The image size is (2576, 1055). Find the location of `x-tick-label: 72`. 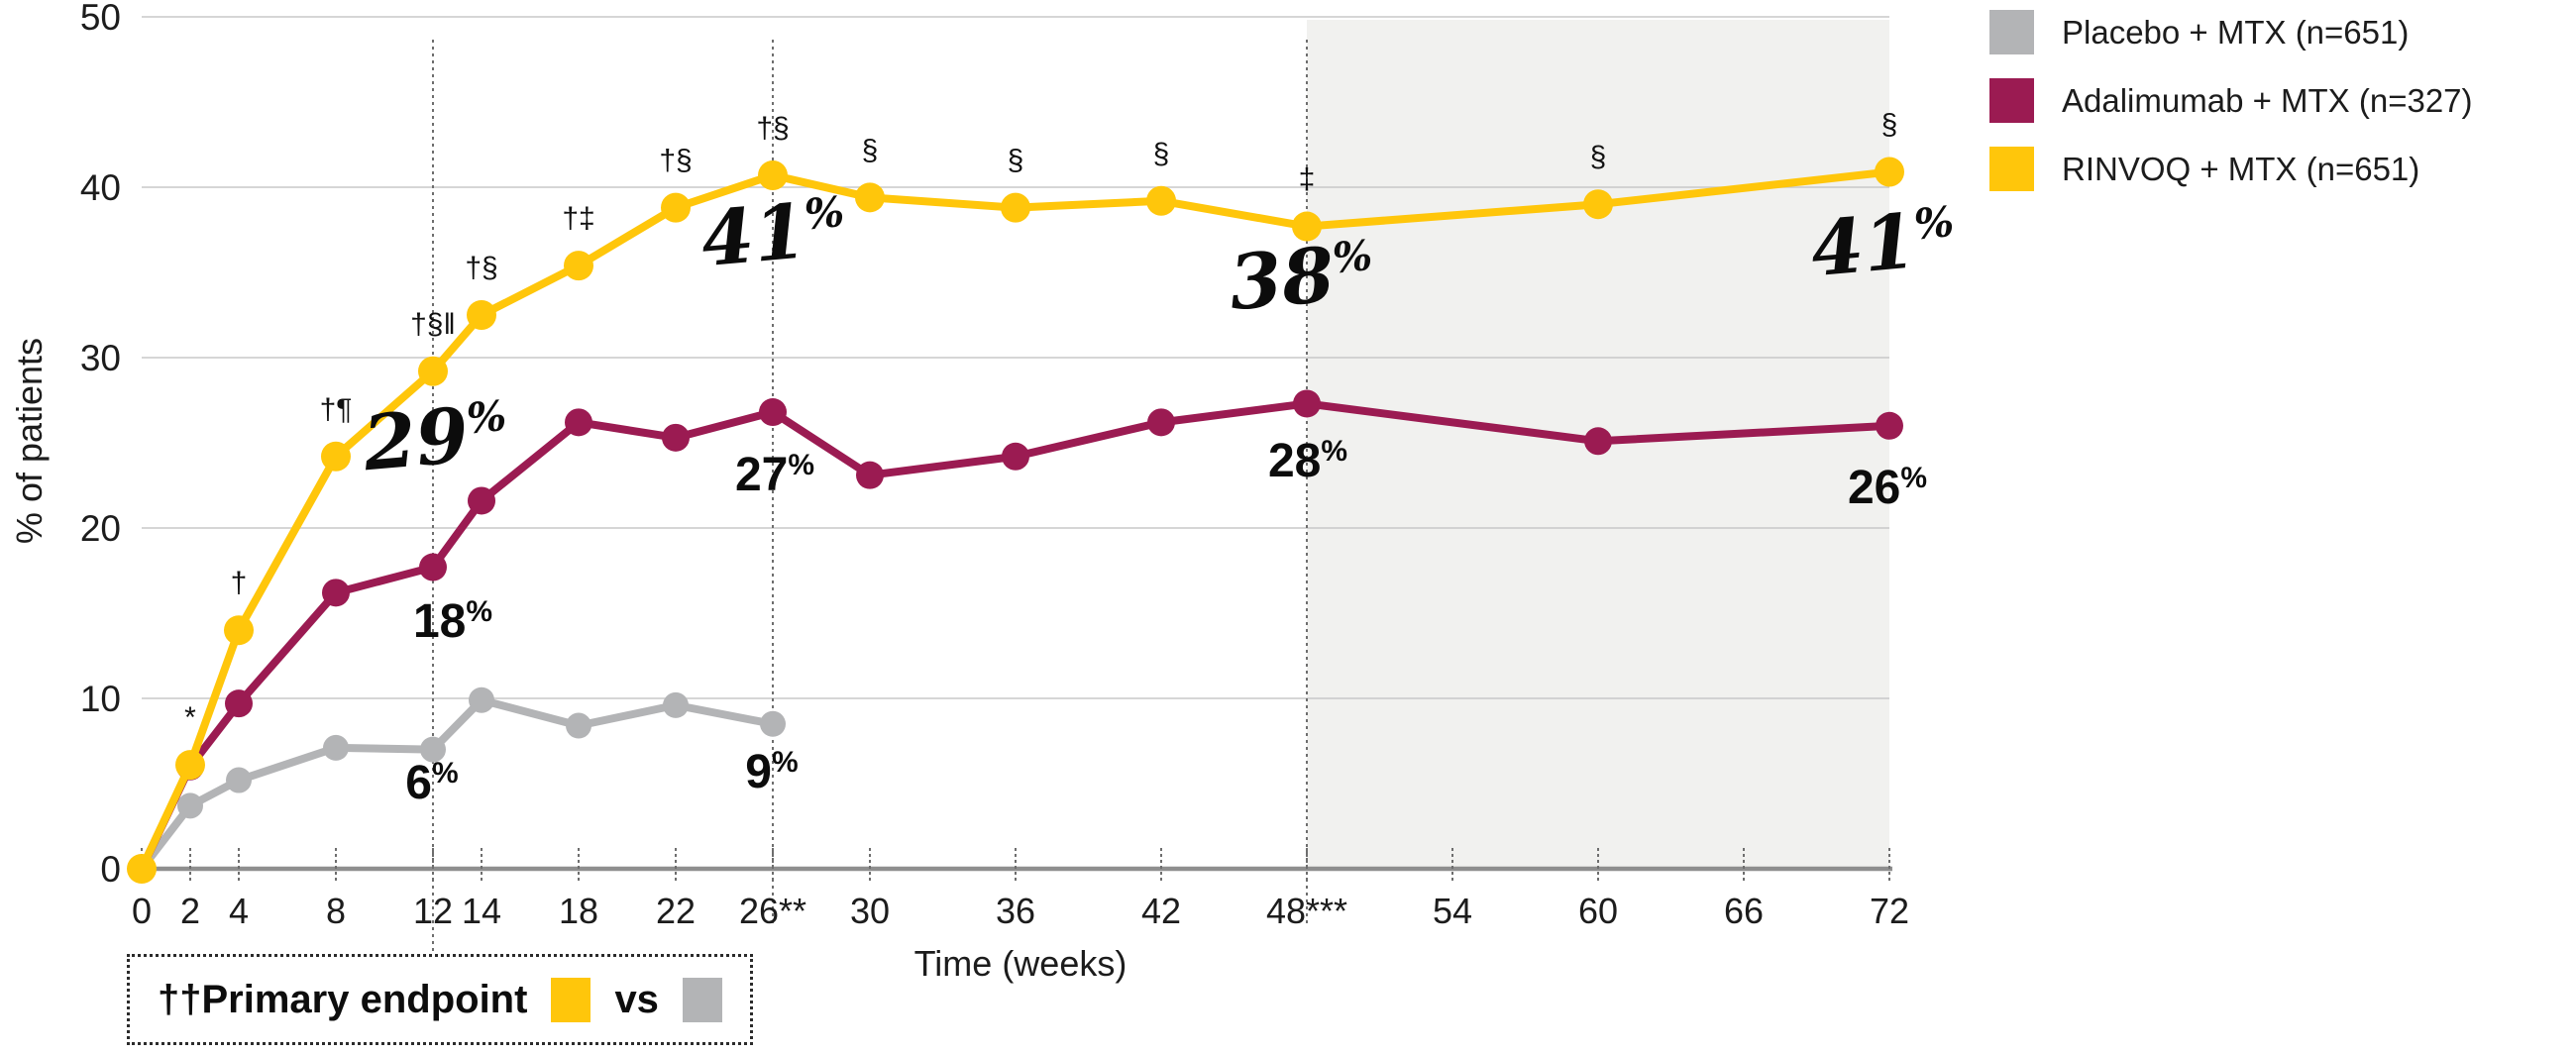

x-tick-label: 72 is located at coordinates (1889, 911).